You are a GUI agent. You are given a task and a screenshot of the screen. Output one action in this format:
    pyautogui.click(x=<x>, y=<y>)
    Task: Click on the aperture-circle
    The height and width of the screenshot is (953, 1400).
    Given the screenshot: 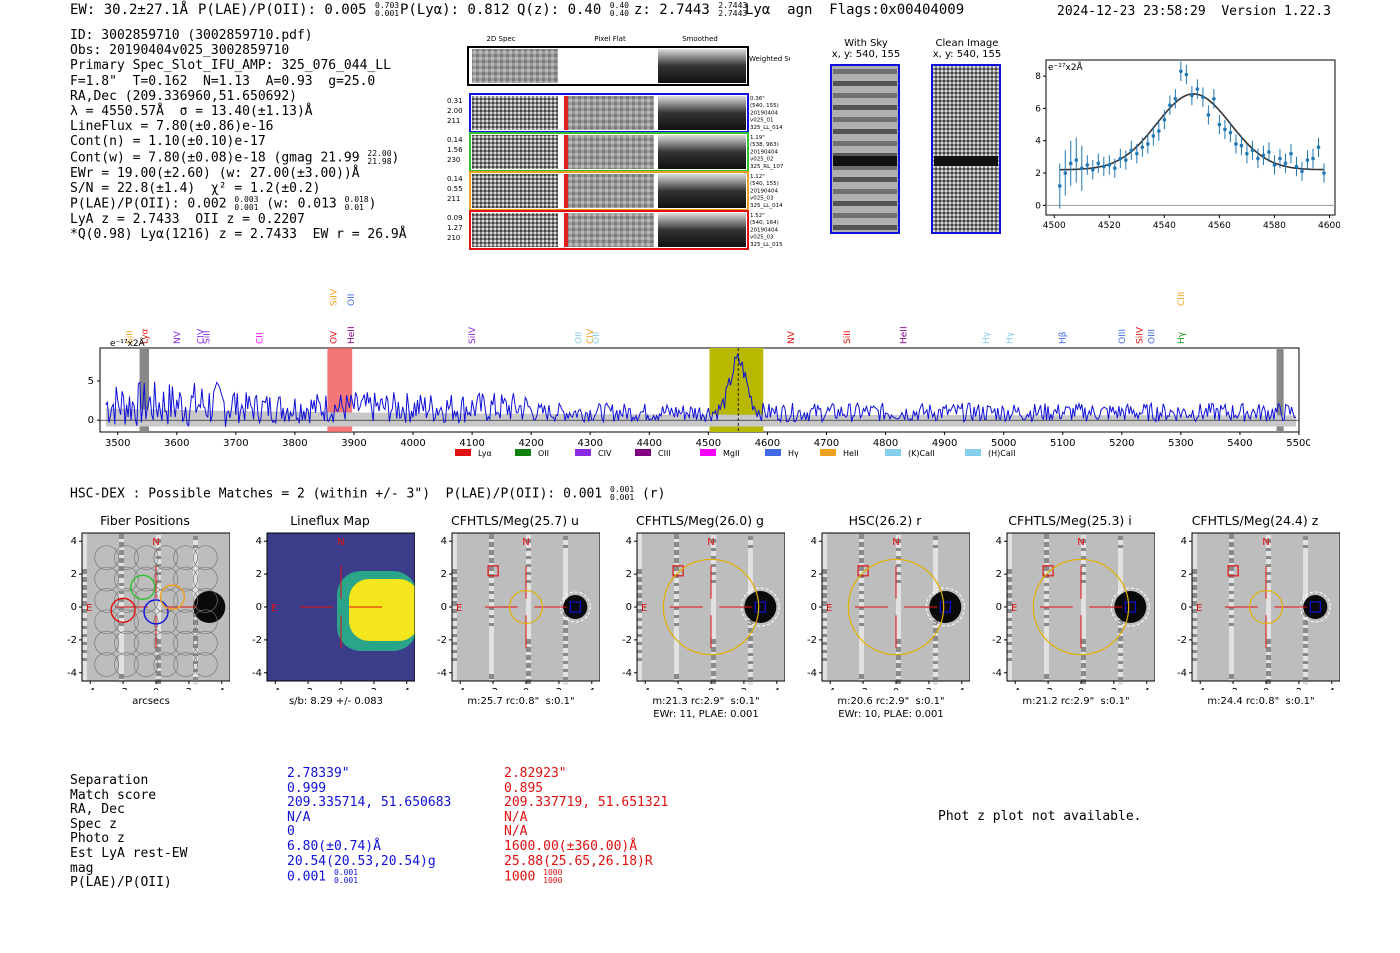 What is the action you would take?
    pyautogui.click(x=1266, y=607)
    